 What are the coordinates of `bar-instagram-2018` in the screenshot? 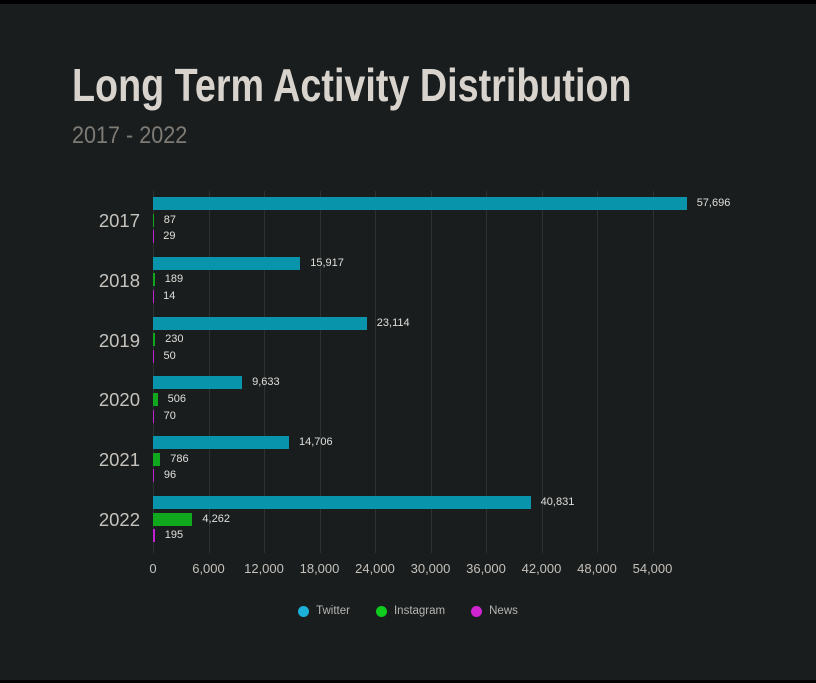 It's located at (154, 280).